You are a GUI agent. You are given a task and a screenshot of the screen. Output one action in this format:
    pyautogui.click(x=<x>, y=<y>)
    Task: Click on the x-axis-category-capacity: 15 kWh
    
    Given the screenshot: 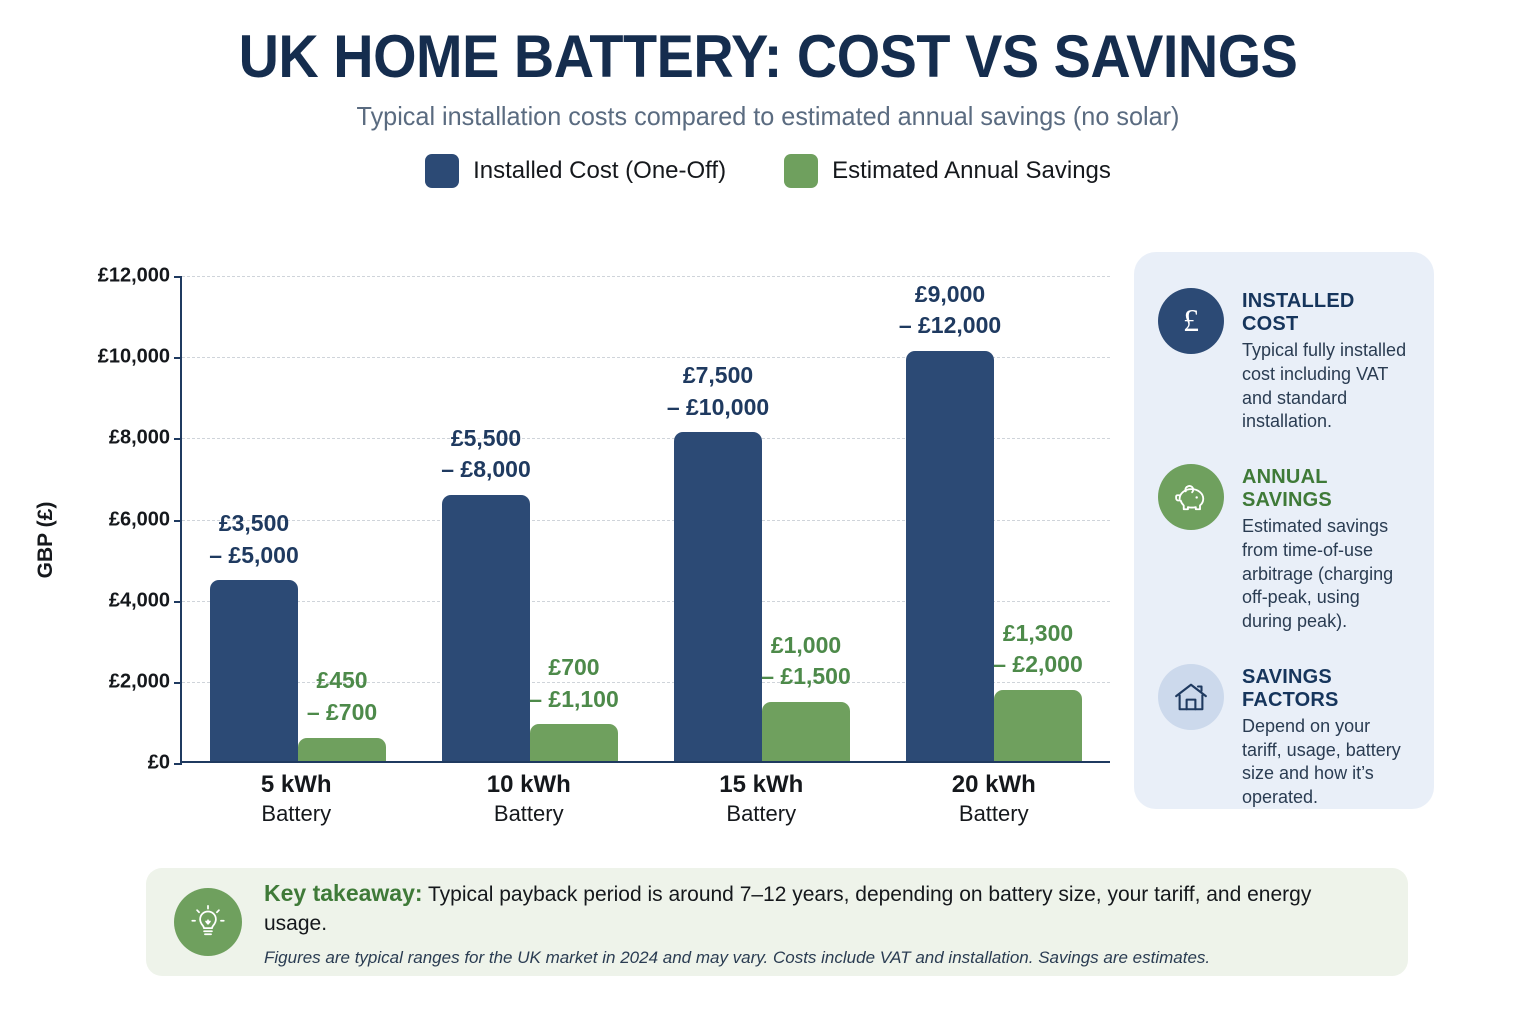 What is the action you would take?
    pyautogui.click(x=761, y=784)
    